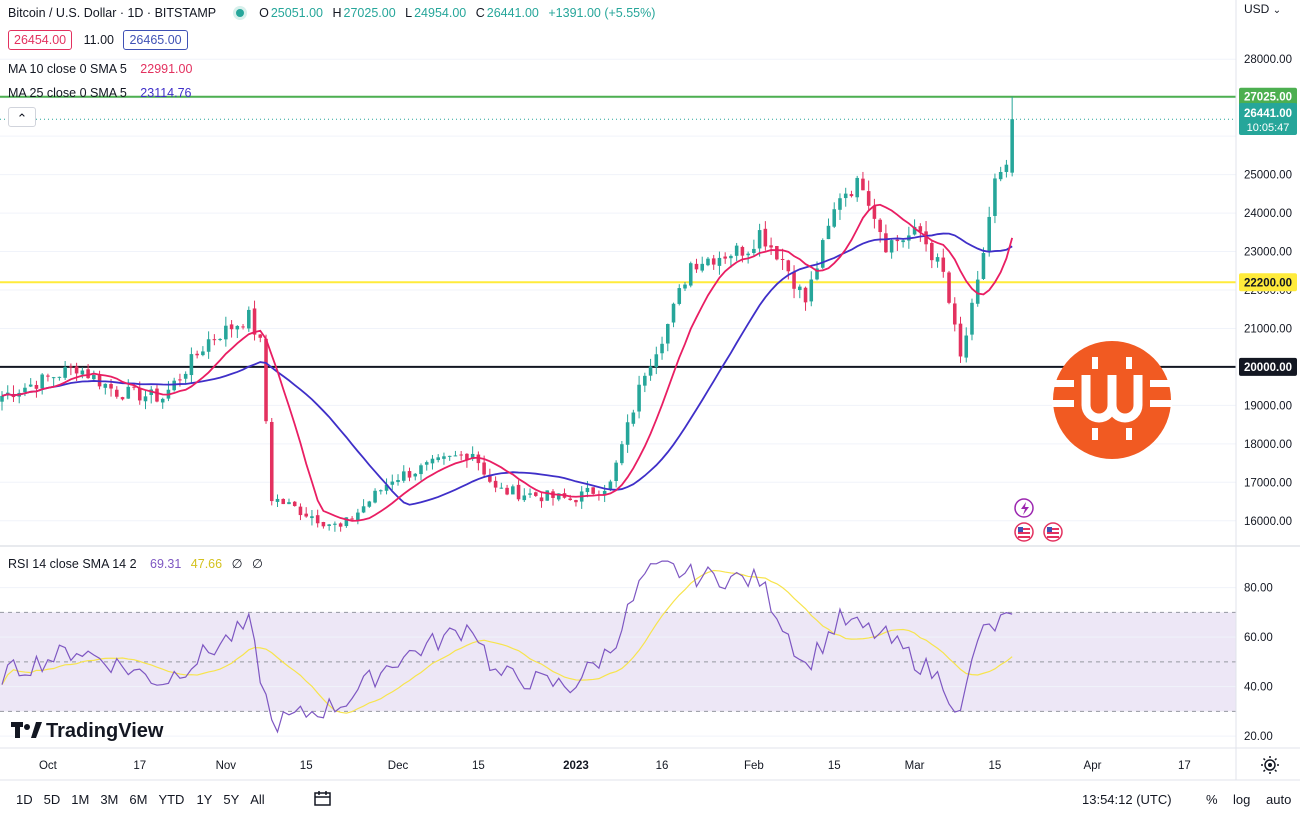 The height and width of the screenshot is (818, 1300). What do you see at coordinates (40, 40) in the screenshot?
I see `bid-price: 26454.00` at bounding box center [40, 40].